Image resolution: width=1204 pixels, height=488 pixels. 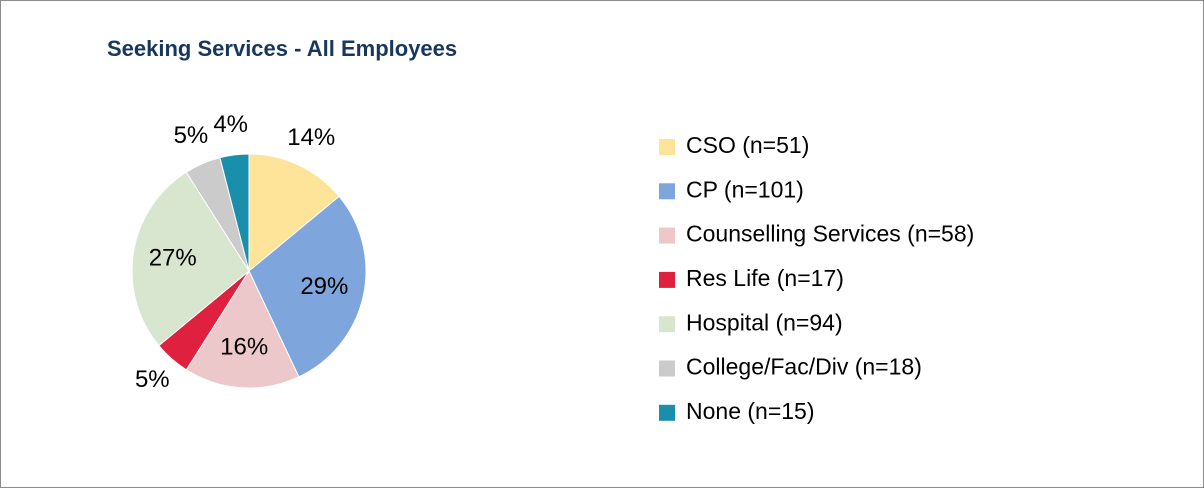 What do you see at coordinates (747, 145) in the screenshot?
I see `legend-label: CSO (n=51)` at bounding box center [747, 145].